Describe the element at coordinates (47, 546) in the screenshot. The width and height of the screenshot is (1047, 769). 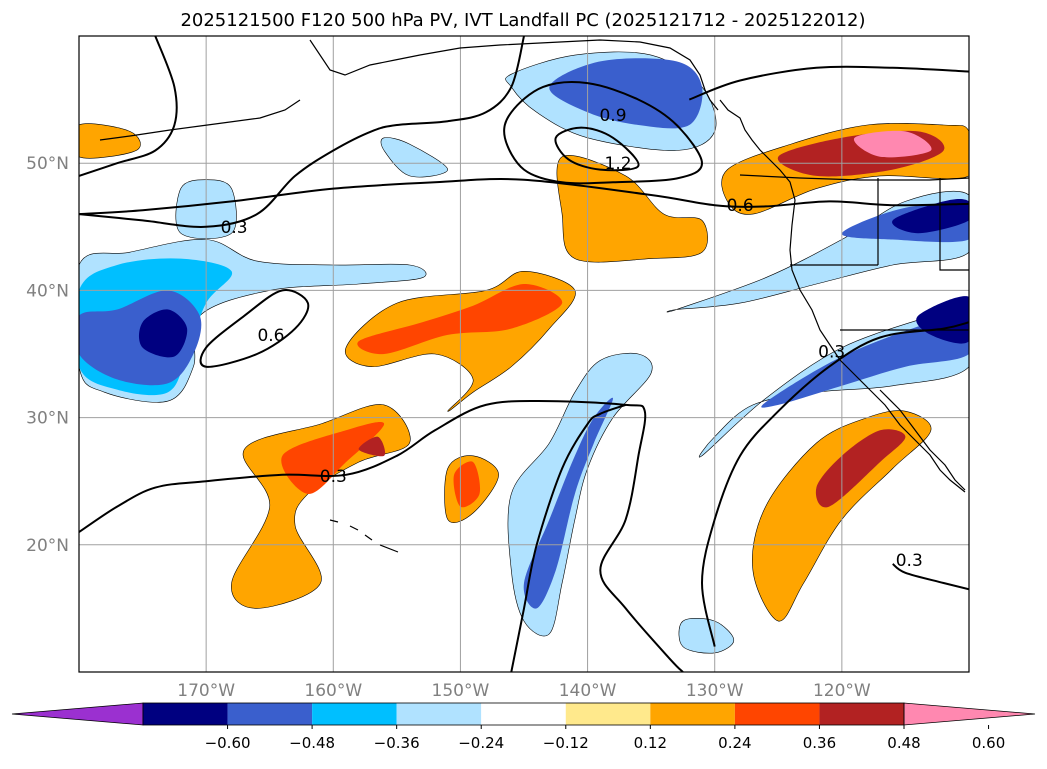
I see `lat-tick-0: 20°N` at that location.